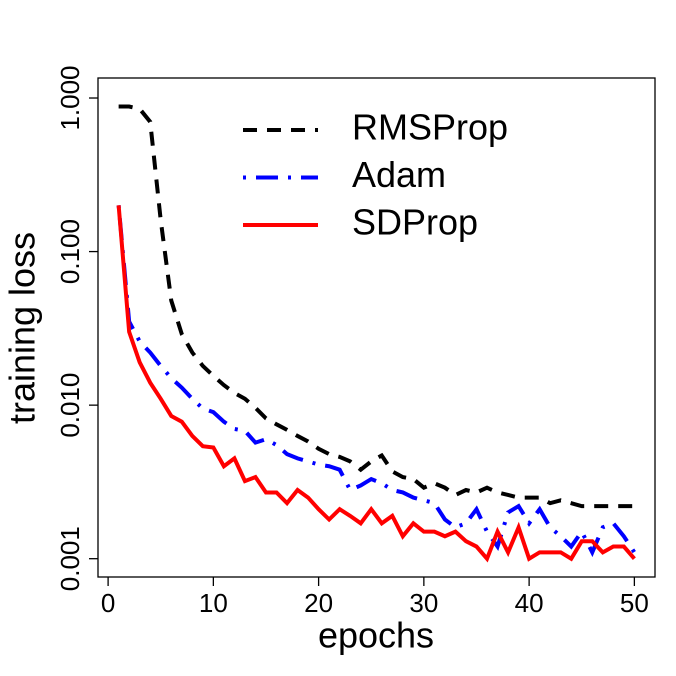  Describe the element at coordinates (70, 558) in the screenshot. I see `y-tick-label: 0.001` at that location.